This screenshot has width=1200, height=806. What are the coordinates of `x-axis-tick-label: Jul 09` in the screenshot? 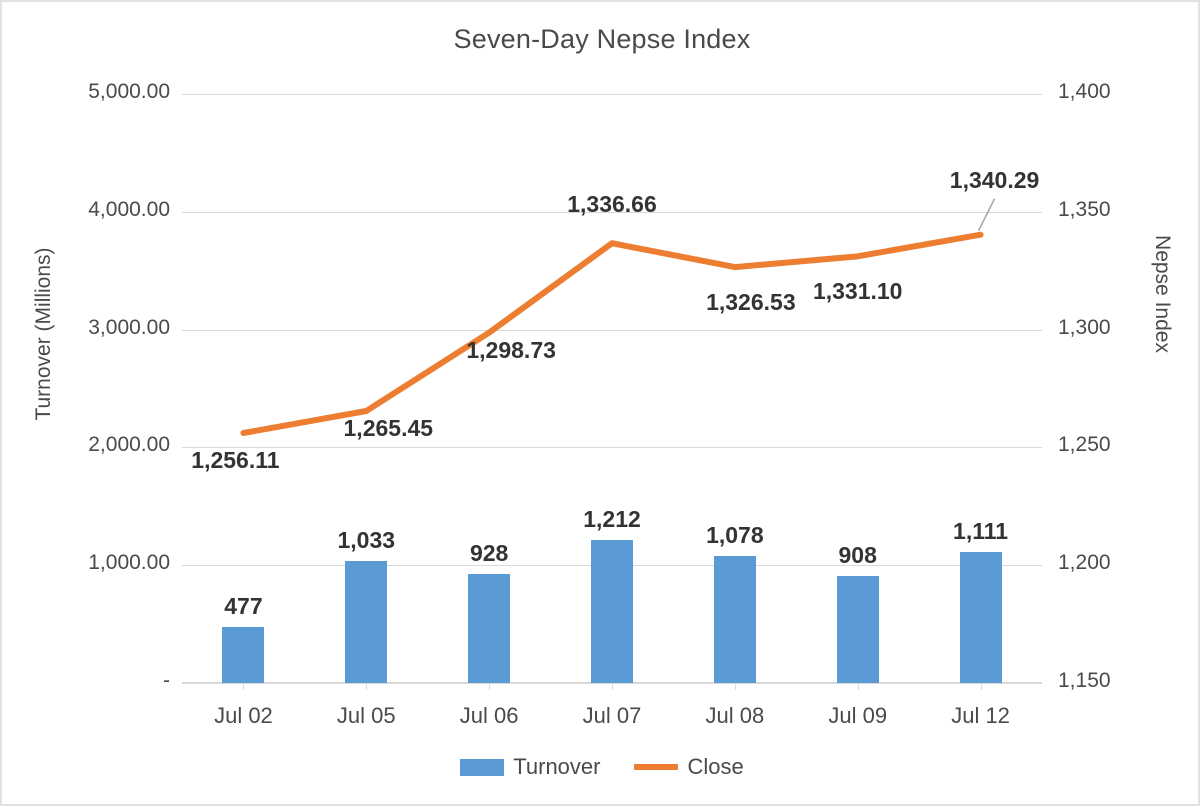 It's located at (858, 715).